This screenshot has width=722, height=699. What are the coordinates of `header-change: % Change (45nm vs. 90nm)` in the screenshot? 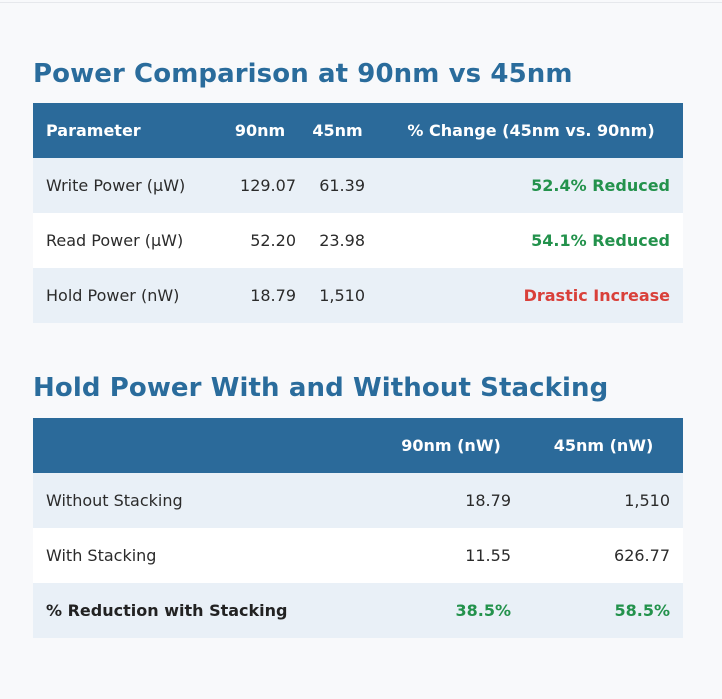 It's located at (531, 130).